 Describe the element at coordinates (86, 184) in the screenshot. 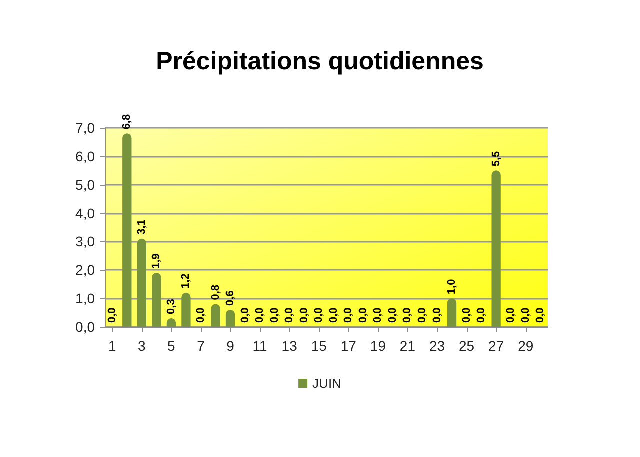

I see `y-tick-label: 5,0` at that location.